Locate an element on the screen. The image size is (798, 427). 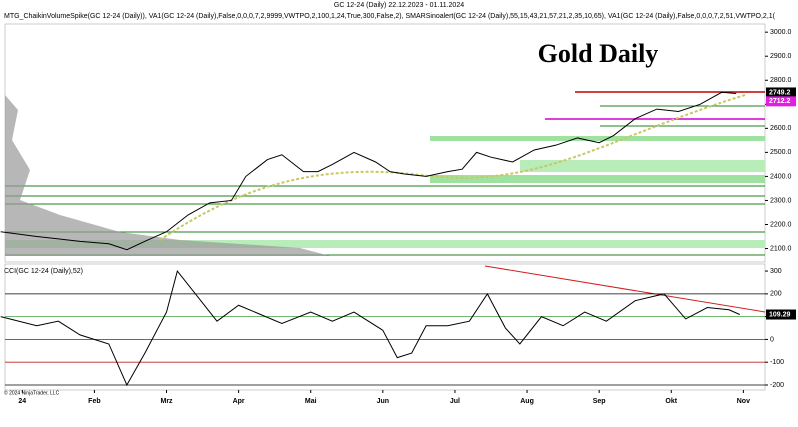
y-tick-label: 2900.0 is located at coordinates (781, 56).